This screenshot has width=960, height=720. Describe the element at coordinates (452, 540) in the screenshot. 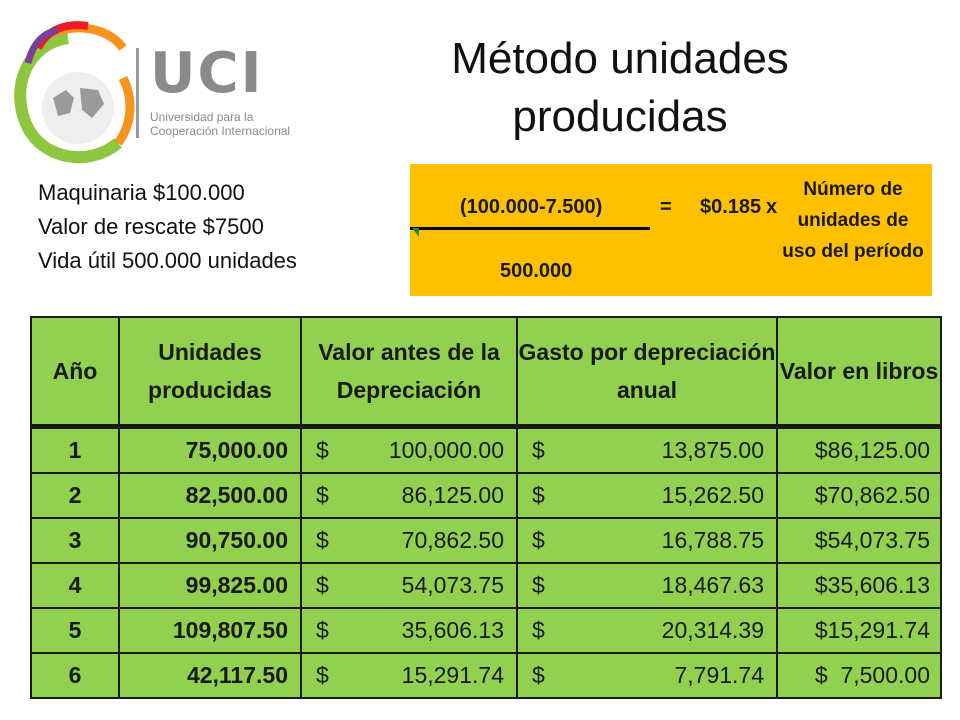

I see `value-before-amount: 70,862.50` at that location.